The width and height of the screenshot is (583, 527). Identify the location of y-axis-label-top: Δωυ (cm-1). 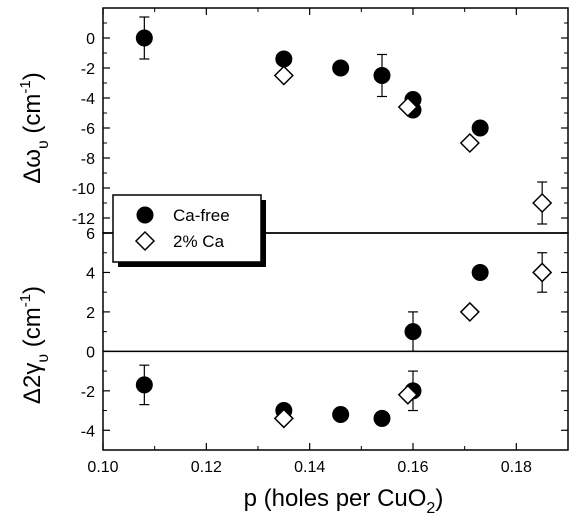
(34, 128).